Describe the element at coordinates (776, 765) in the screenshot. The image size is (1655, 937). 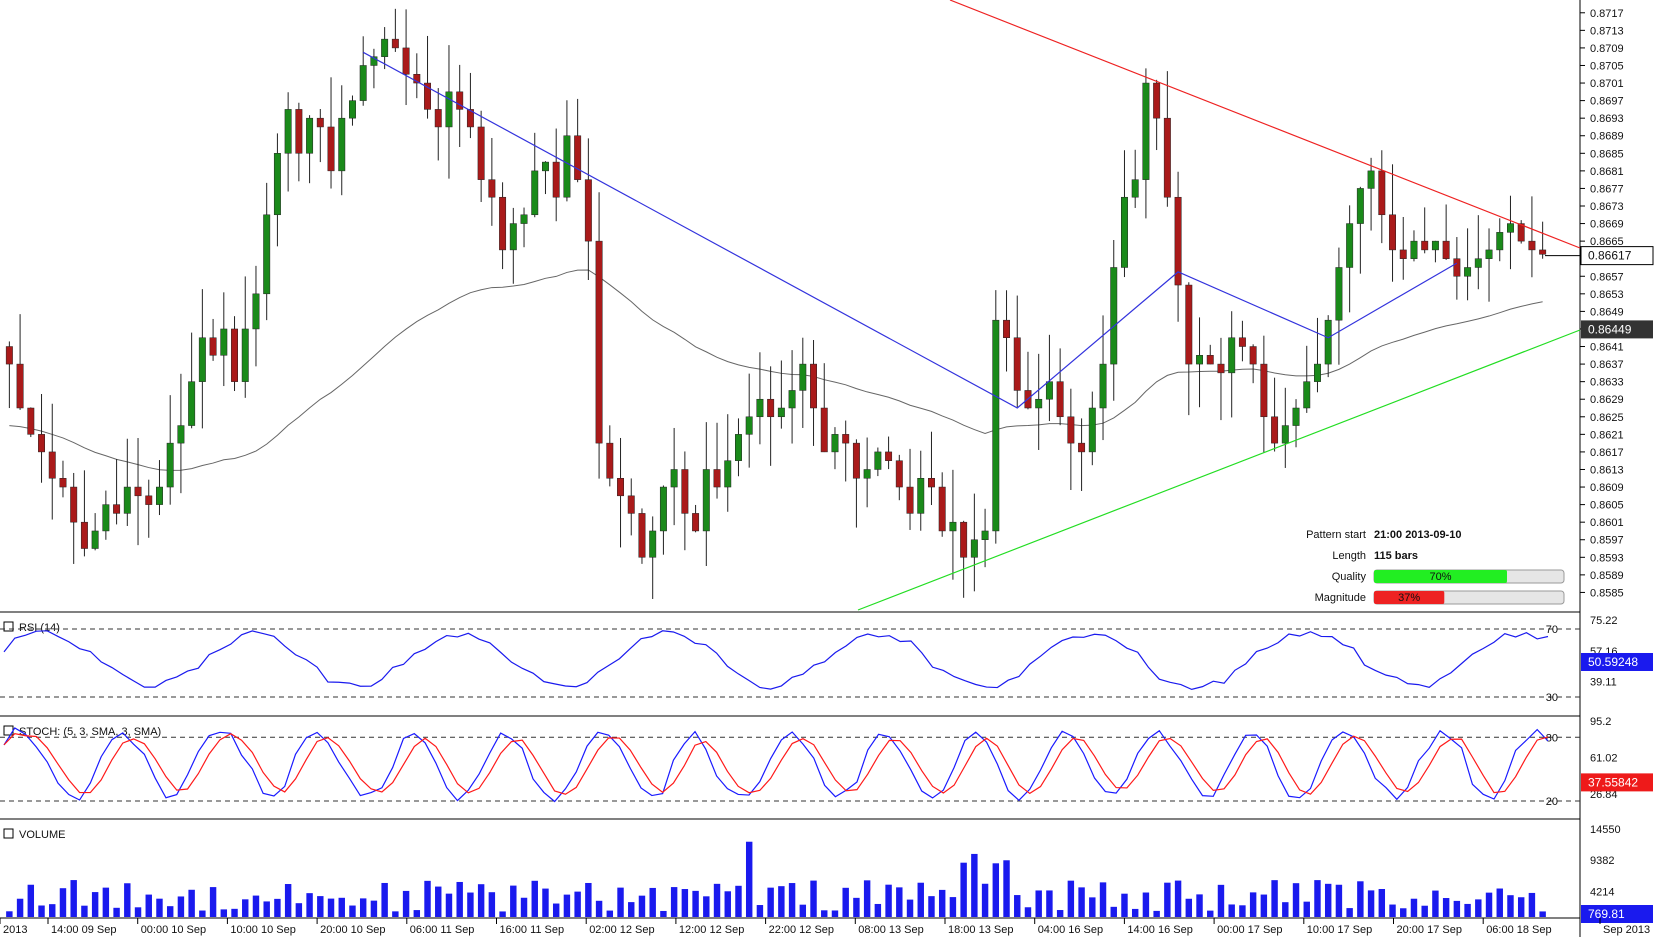
I see `slow-k-line` at that location.